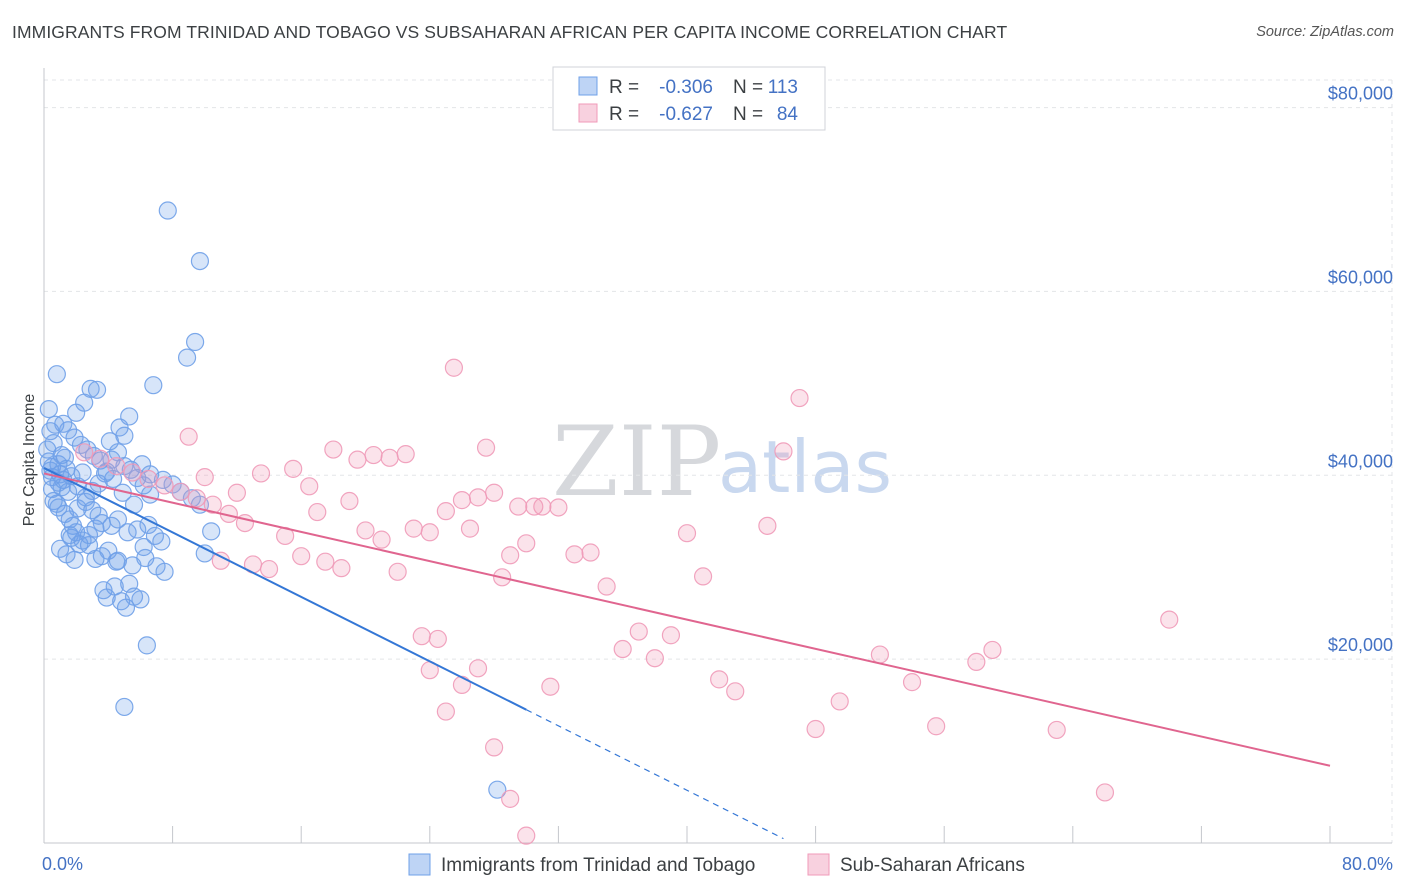 Image resolution: width=1406 pixels, height=892 pixels. What do you see at coordinates (29, 460) in the screenshot?
I see `y-axis-label: Per Capita Income` at bounding box center [29, 460].